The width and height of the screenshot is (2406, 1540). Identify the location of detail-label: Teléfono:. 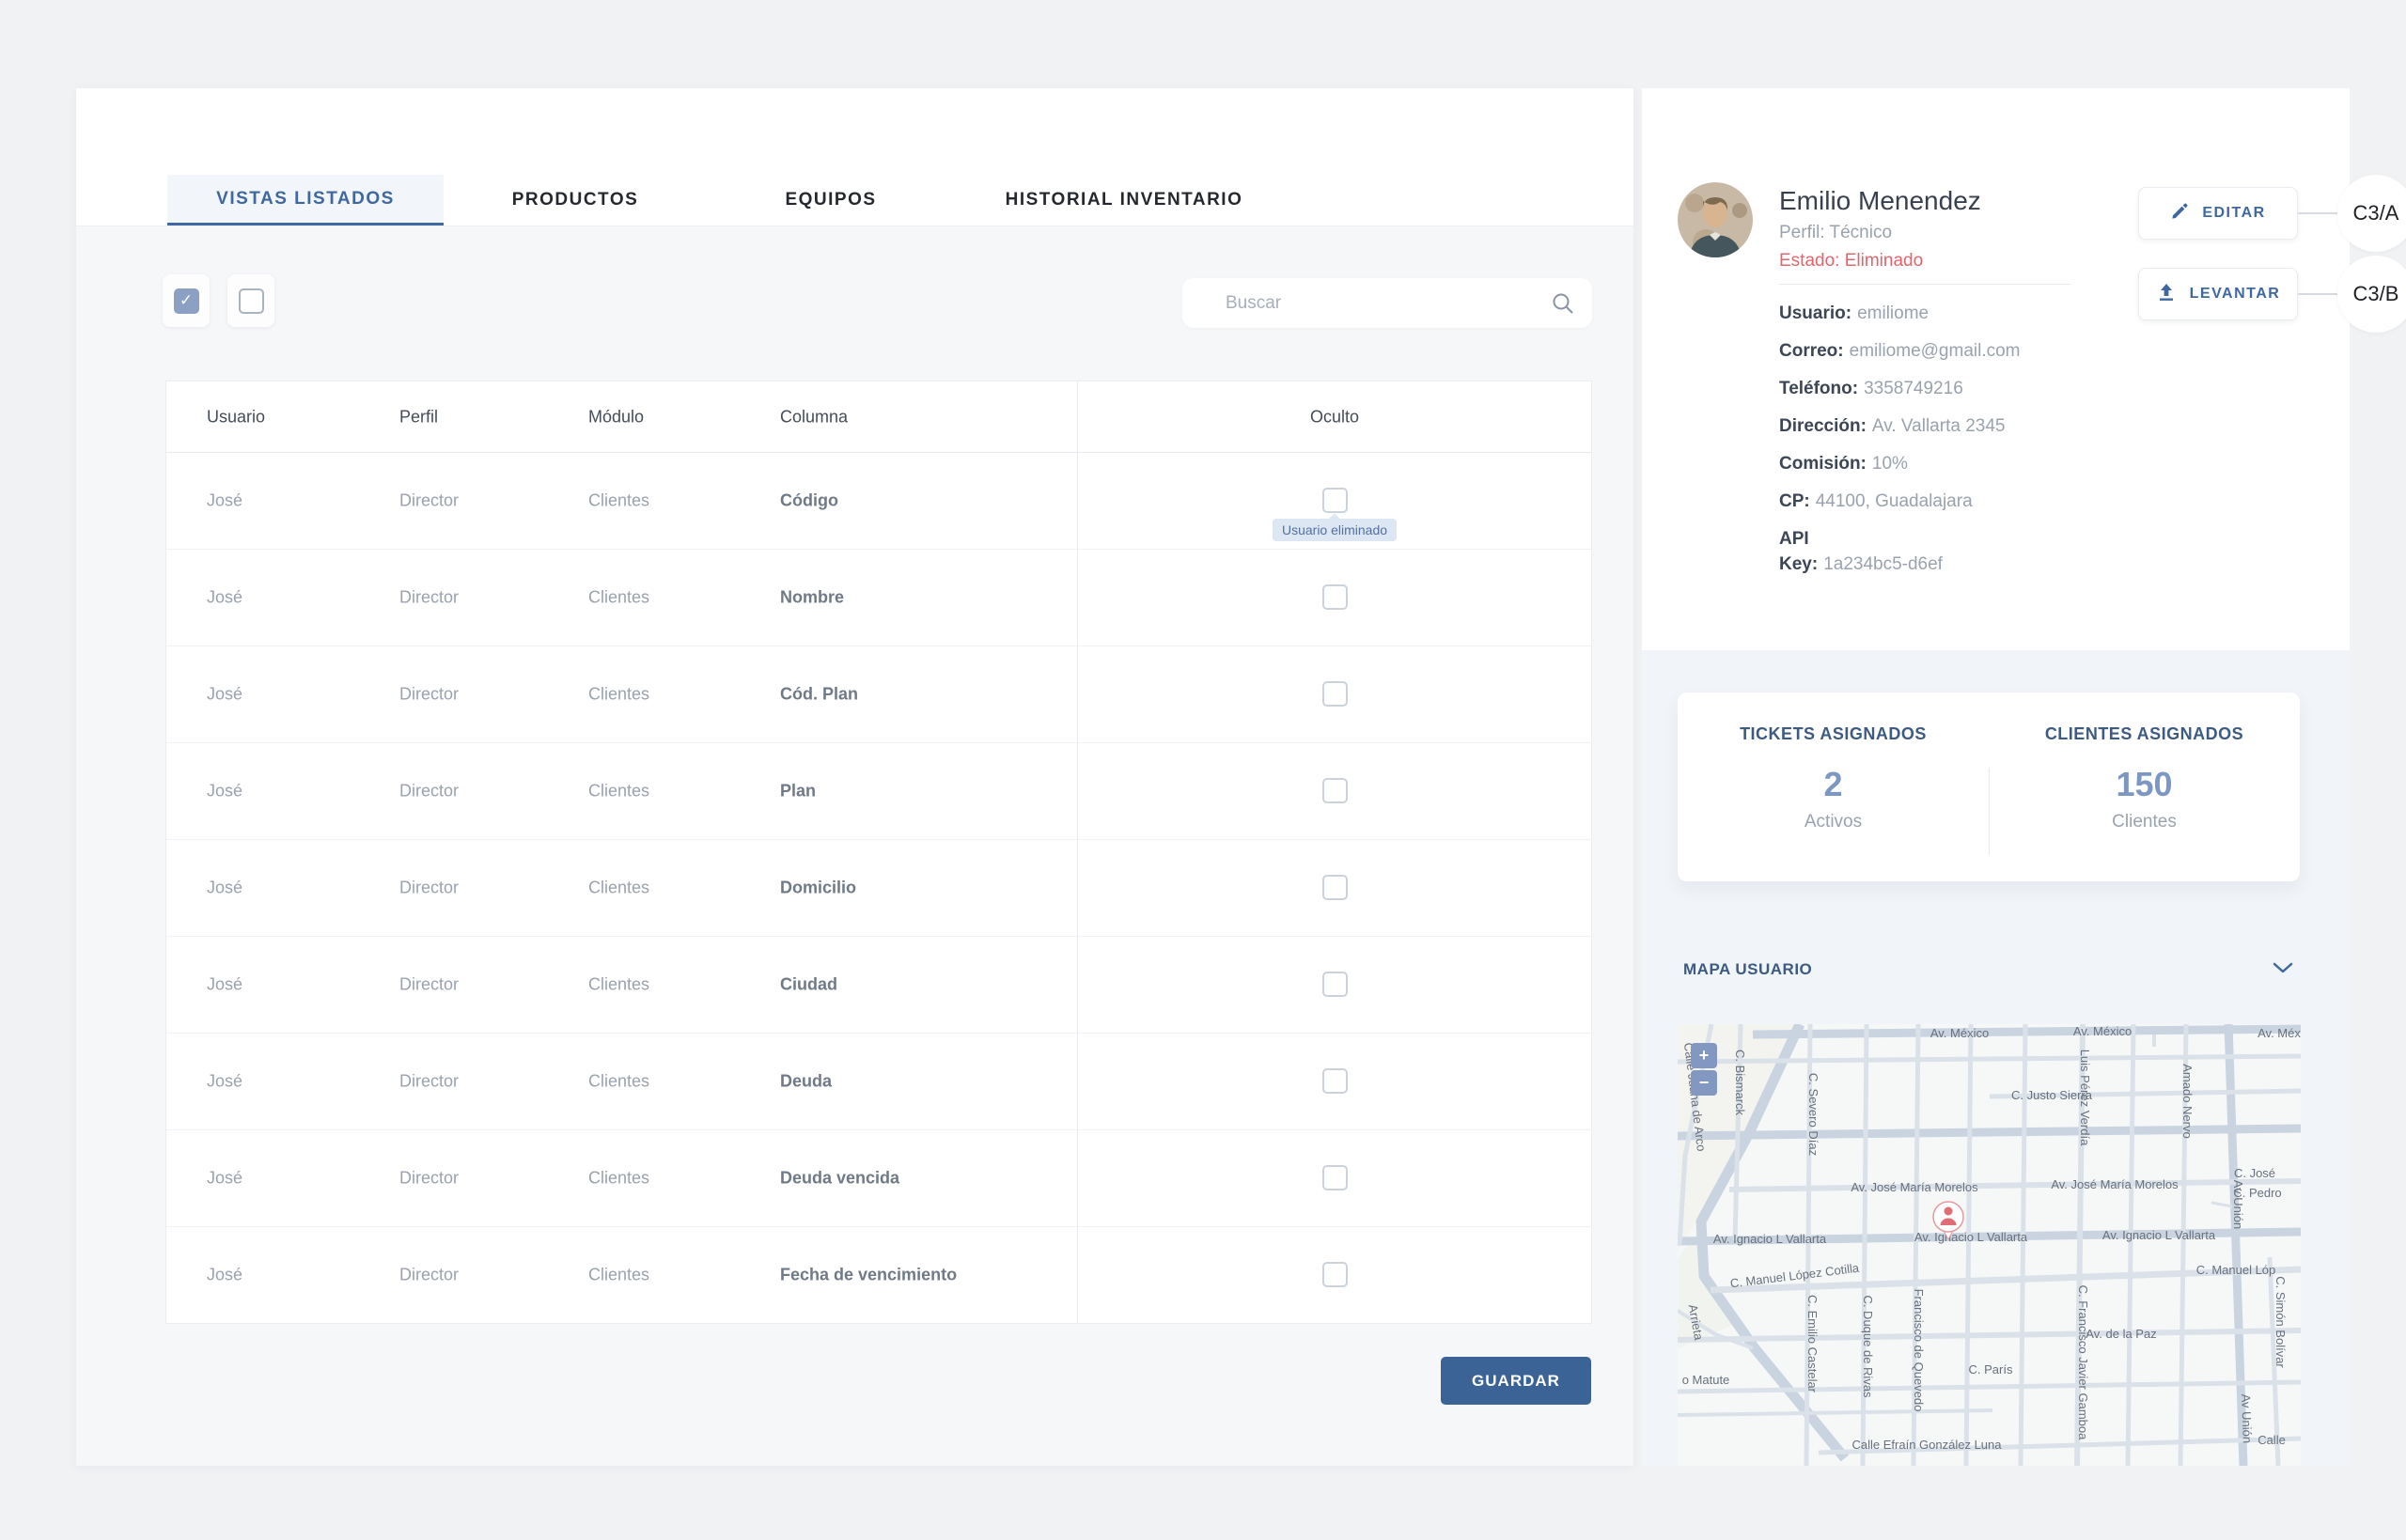
(1819, 388).